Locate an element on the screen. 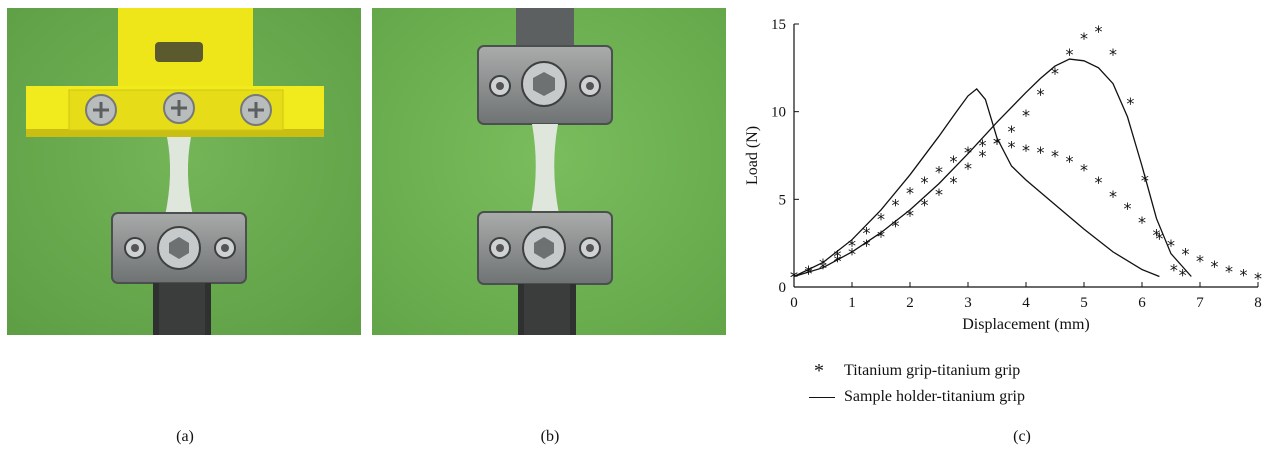 This screenshot has width=1267, height=452. asterisk-marker-icon: * is located at coordinates (819, 371).